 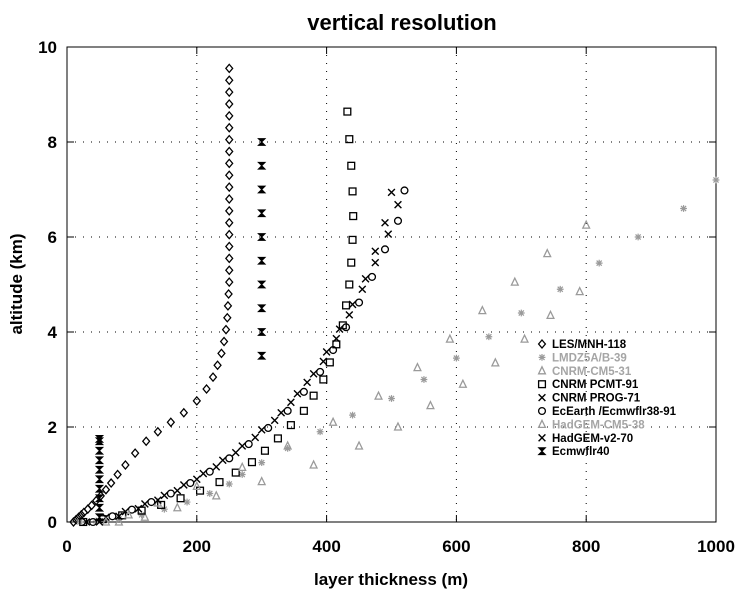 I want to click on legend-label: LES/MNH-118, so click(x=589, y=345).